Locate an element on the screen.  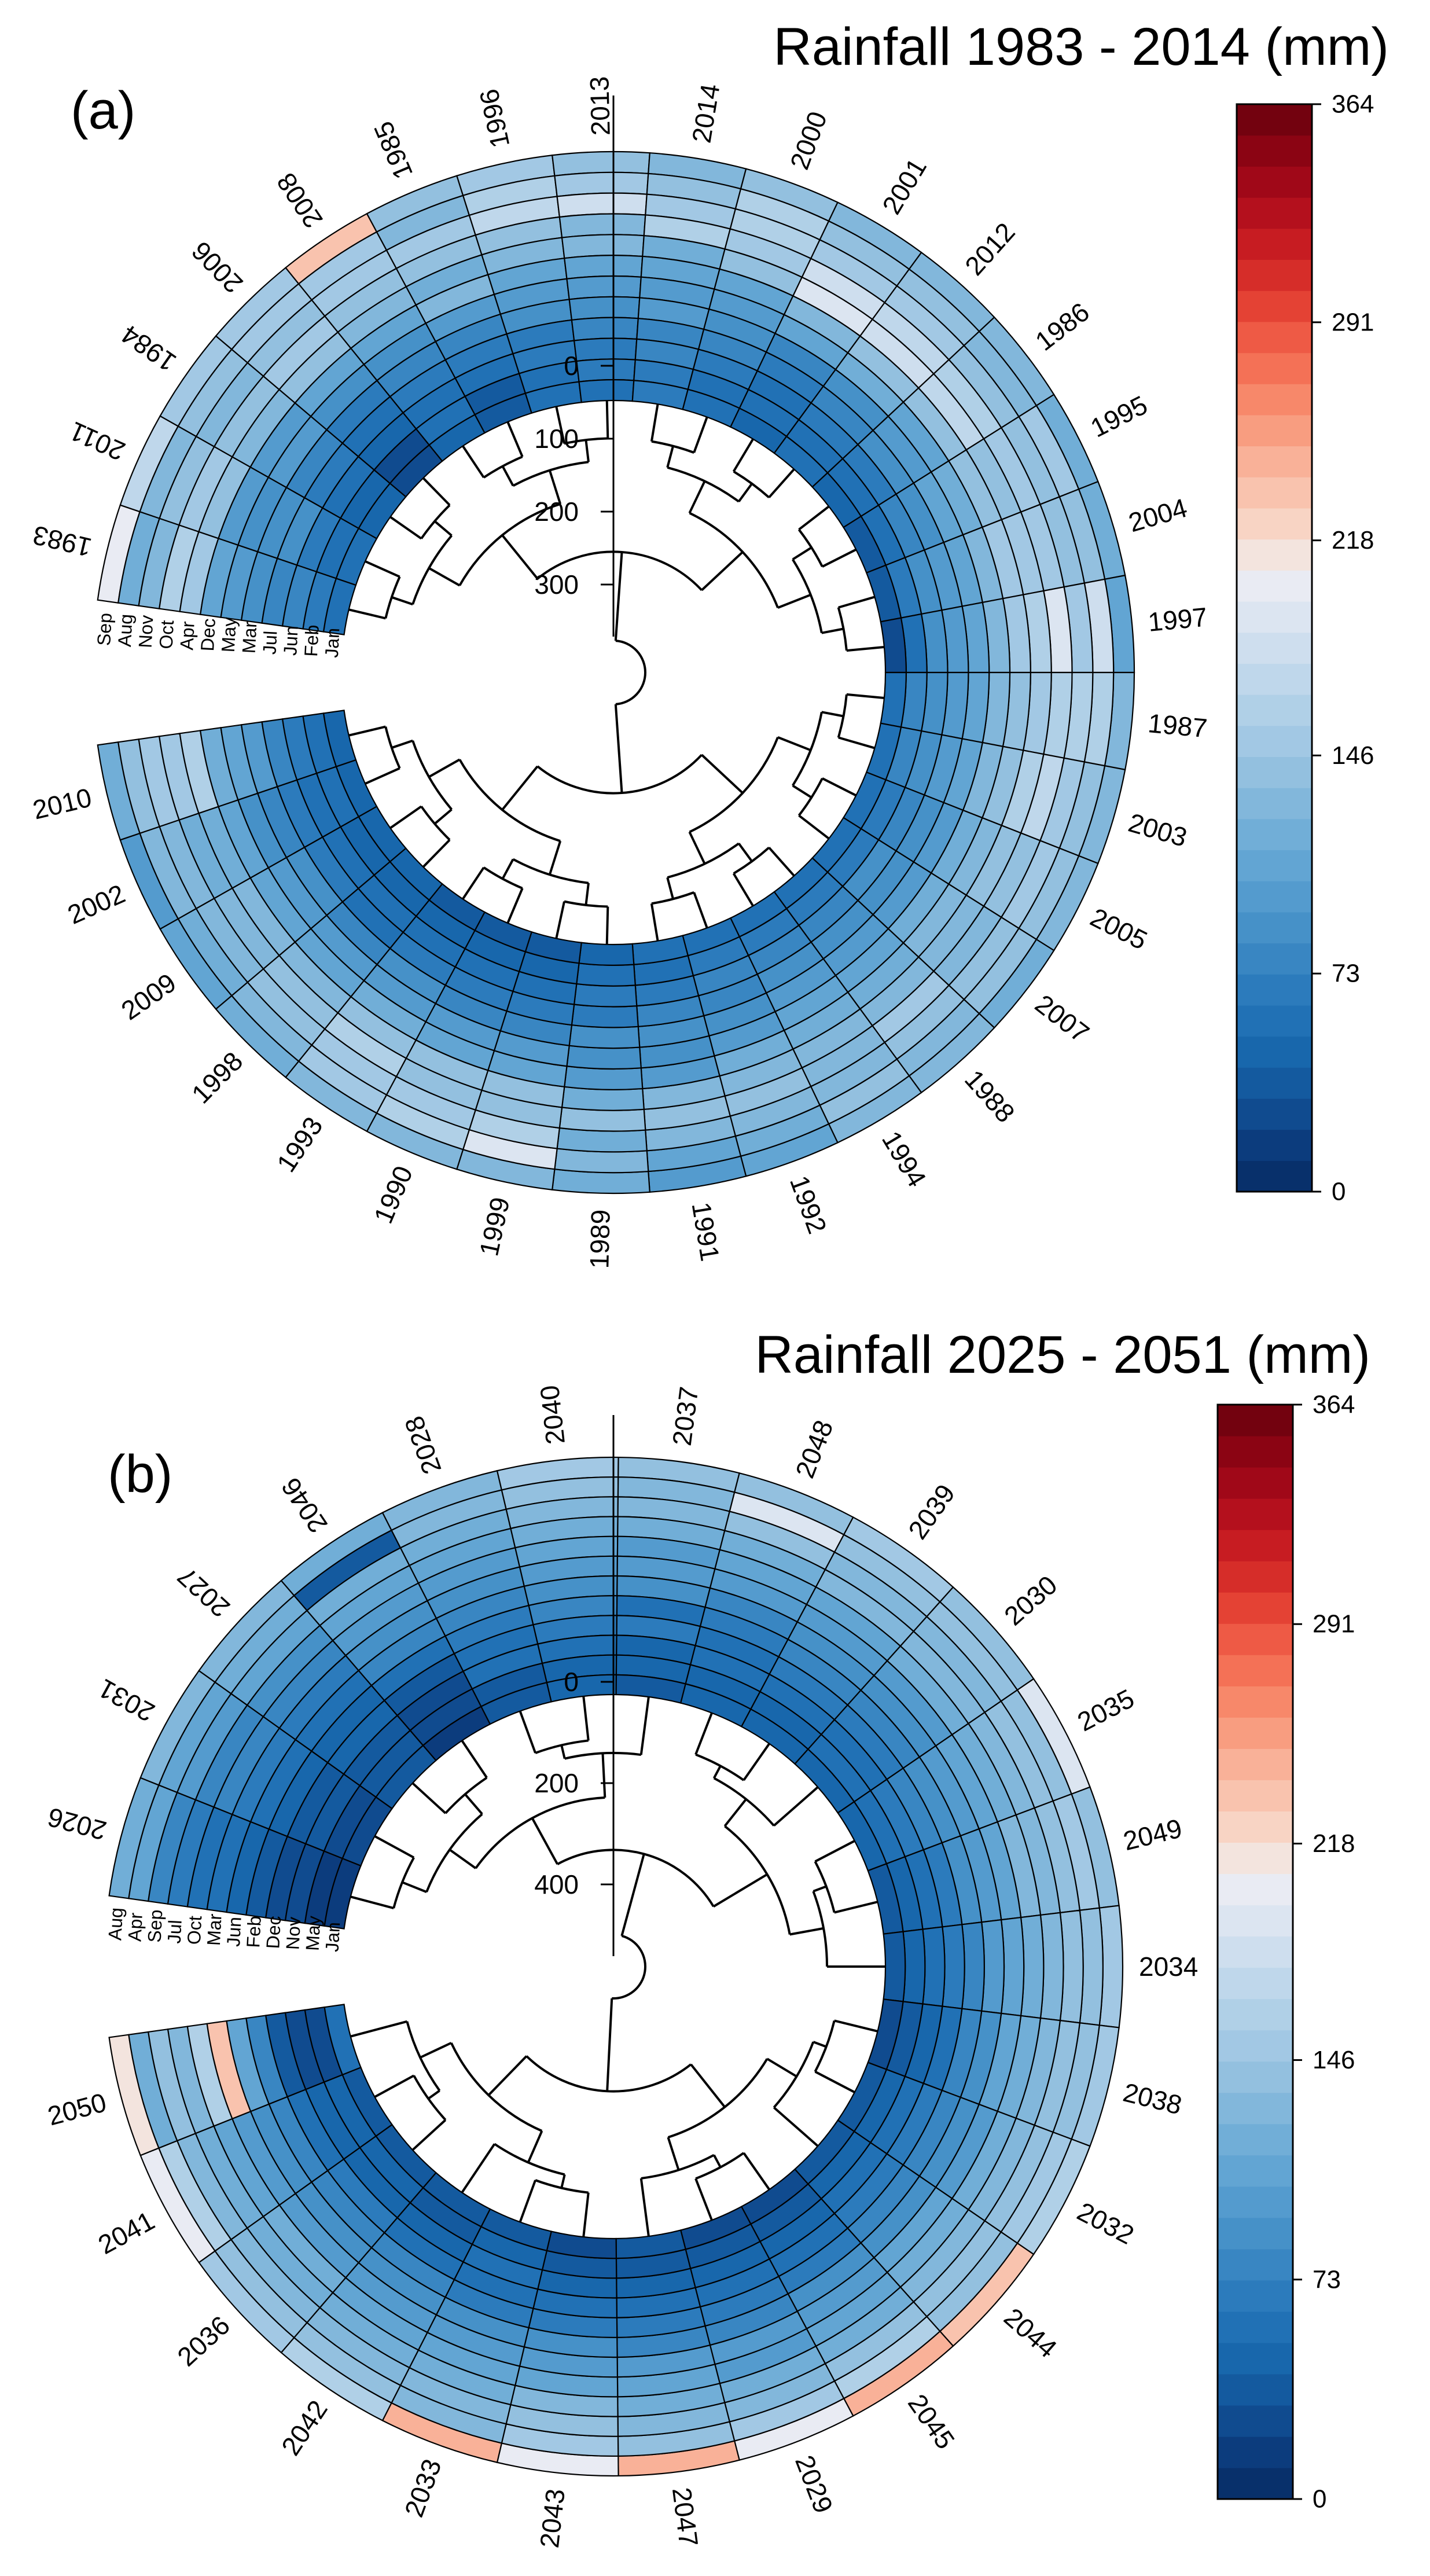
year-label-2049: 2049 is located at coordinates (1152, 1834).